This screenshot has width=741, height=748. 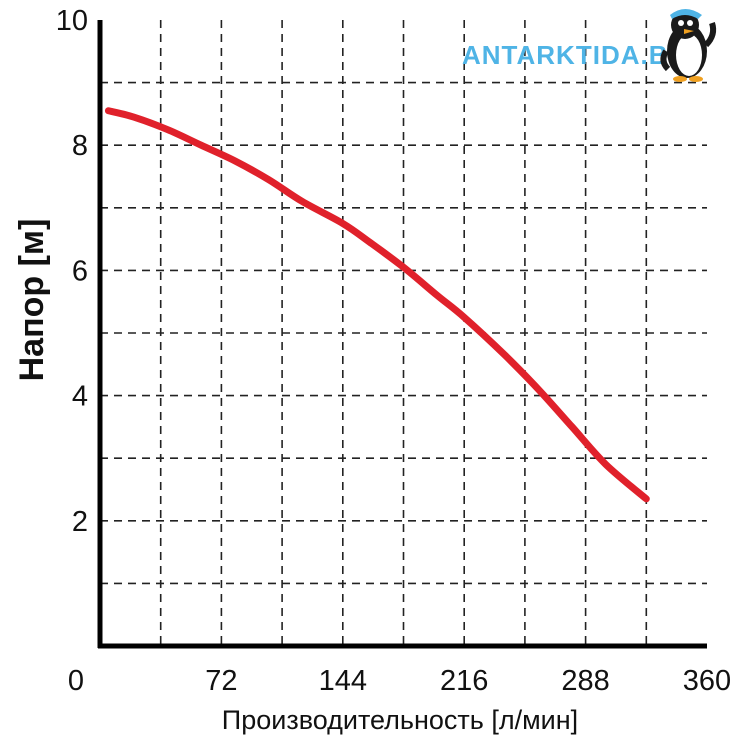 I want to click on watermark-text: ANTARKTIDA.BY, so click(x=574, y=55).